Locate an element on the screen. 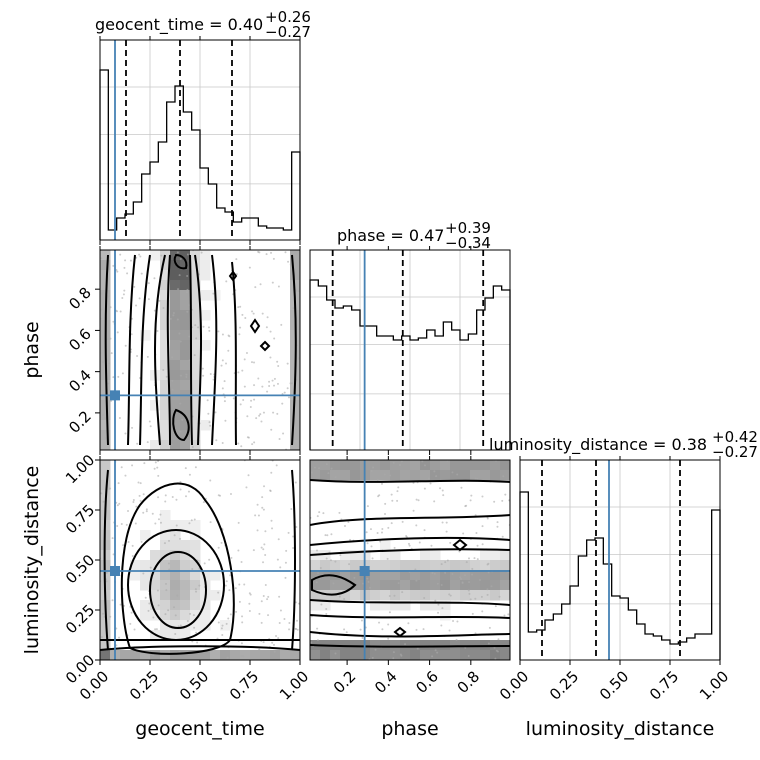  tick-label: 0.75 is located at coordinates (664, 685).